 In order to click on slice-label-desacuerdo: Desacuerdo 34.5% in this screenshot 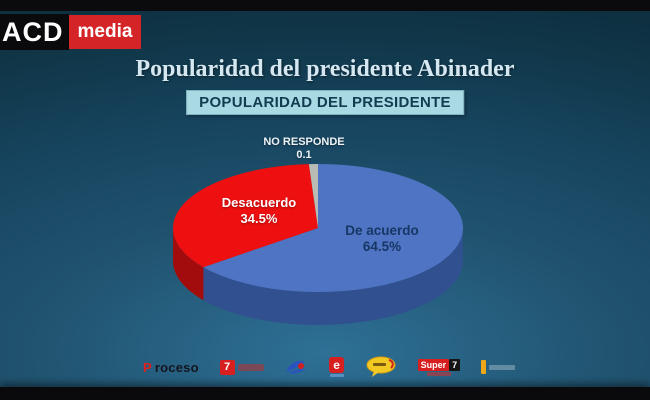, I will do `click(259, 211)`.